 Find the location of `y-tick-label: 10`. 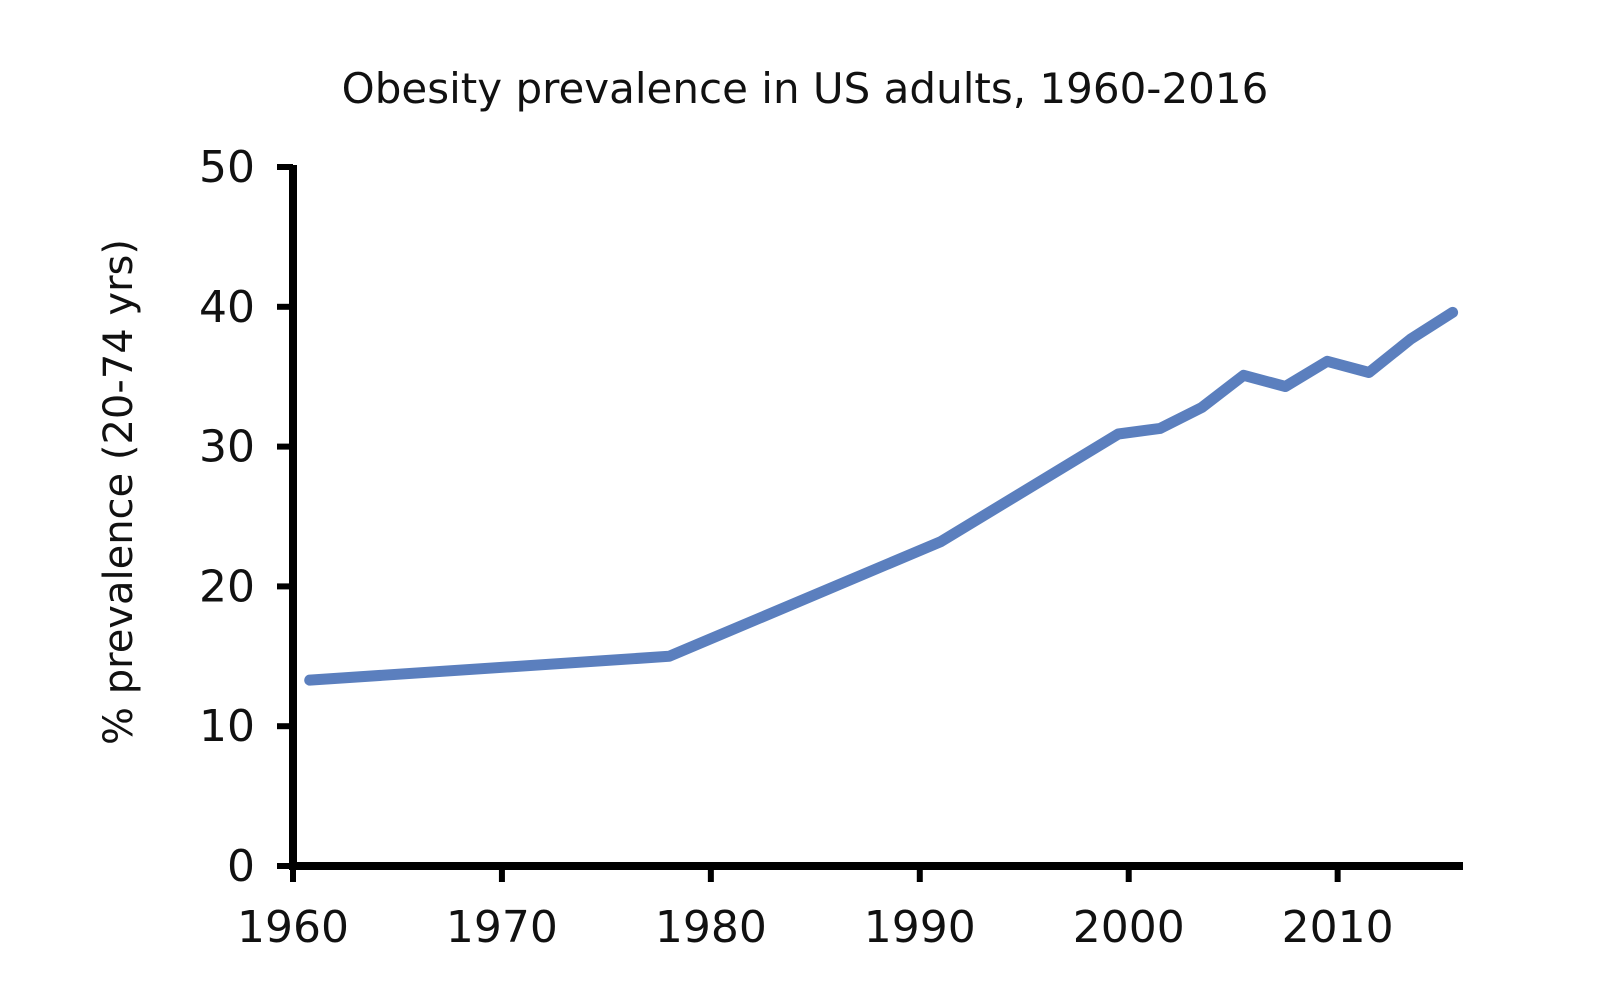

y-tick-label: 10 is located at coordinates (227, 726).